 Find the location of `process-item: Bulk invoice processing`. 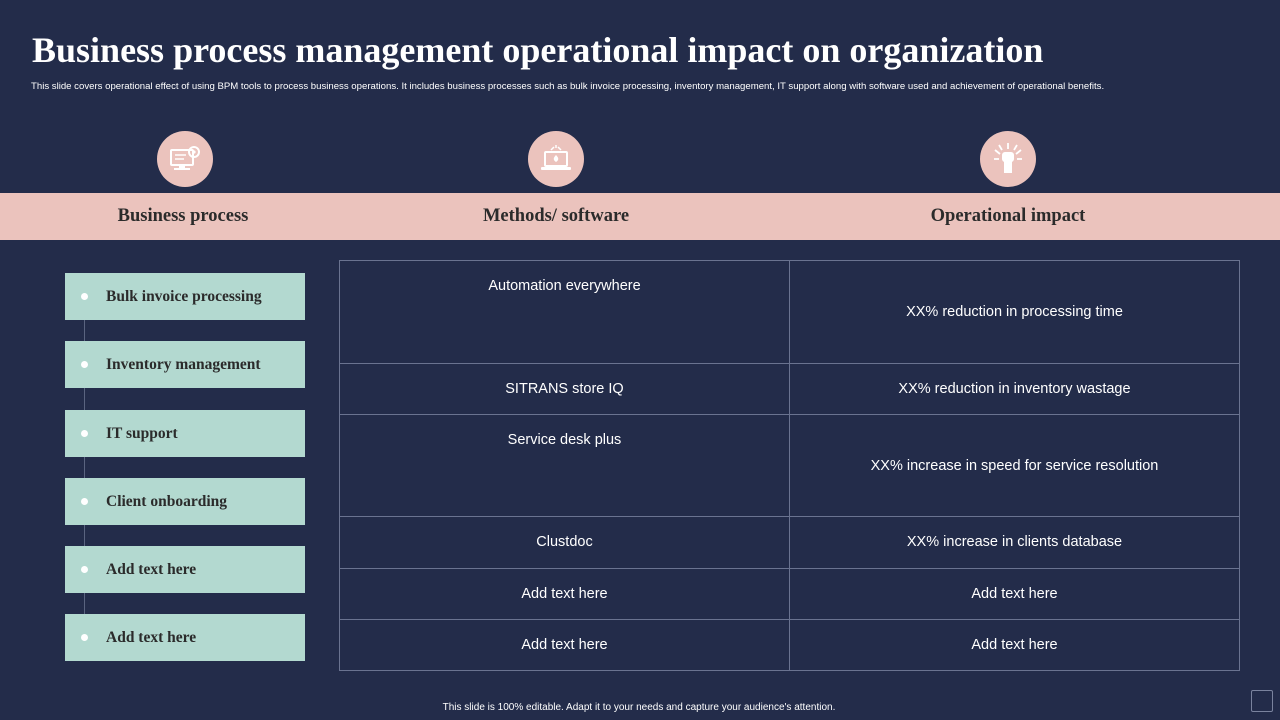

process-item: Bulk invoice processing is located at coordinates (185, 296).